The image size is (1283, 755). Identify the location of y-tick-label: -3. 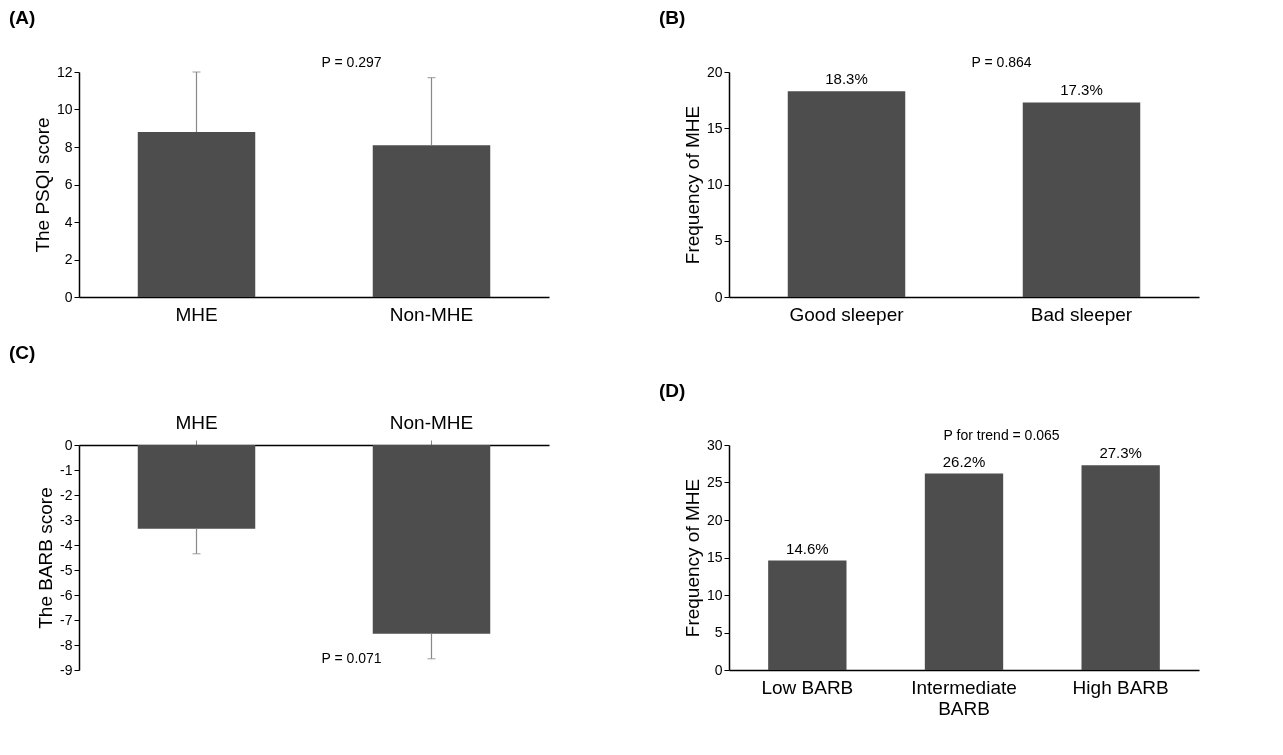
(66, 519).